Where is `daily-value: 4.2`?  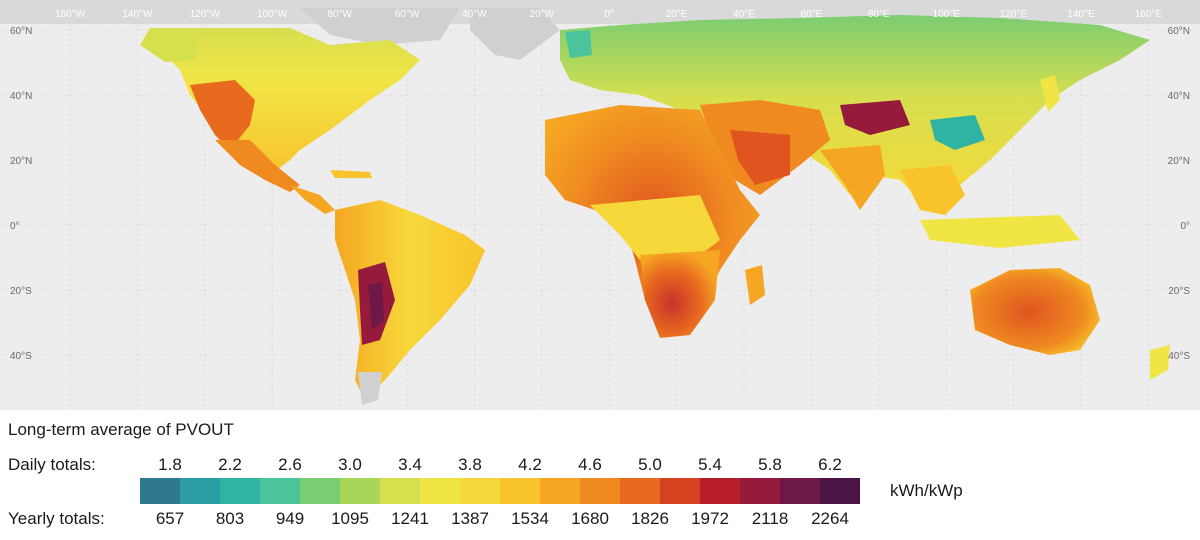
daily-value: 4.2 is located at coordinates (530, 464).